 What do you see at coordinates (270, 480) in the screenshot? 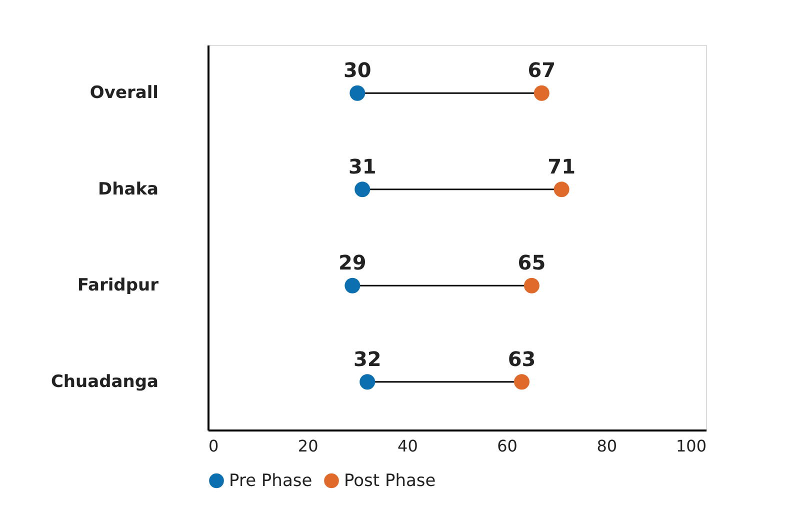
I see `legend-label: Pre Phase` at bounding box center [270, 480].